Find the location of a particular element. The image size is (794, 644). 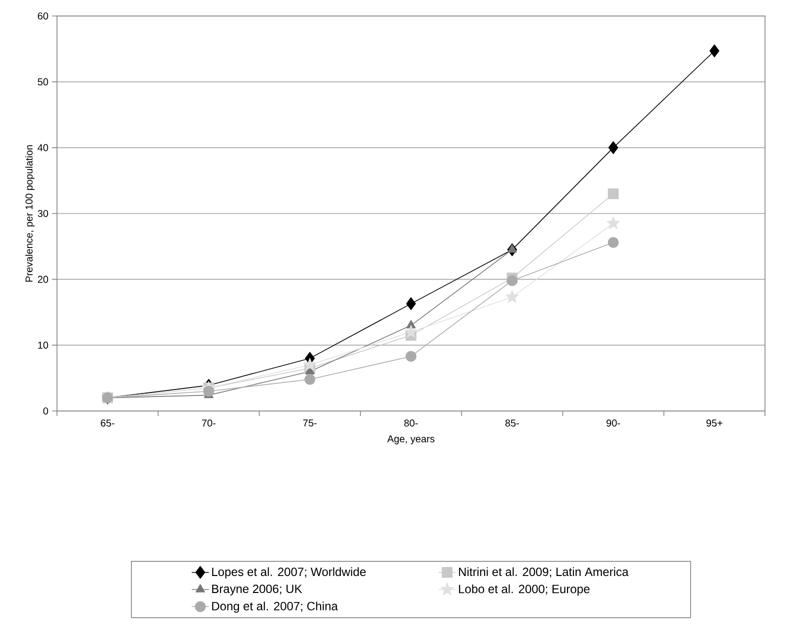

y-tick-label: 10 is located at coordinates (43, 345).